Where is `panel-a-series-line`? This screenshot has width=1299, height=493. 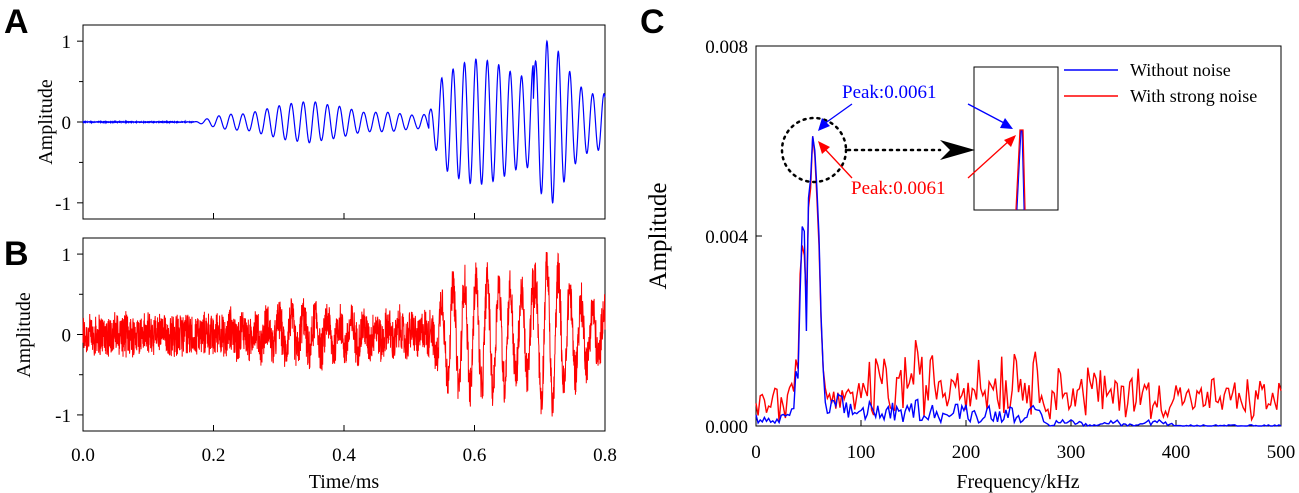
panel-a-series-line is located at coordinates (344, 121).